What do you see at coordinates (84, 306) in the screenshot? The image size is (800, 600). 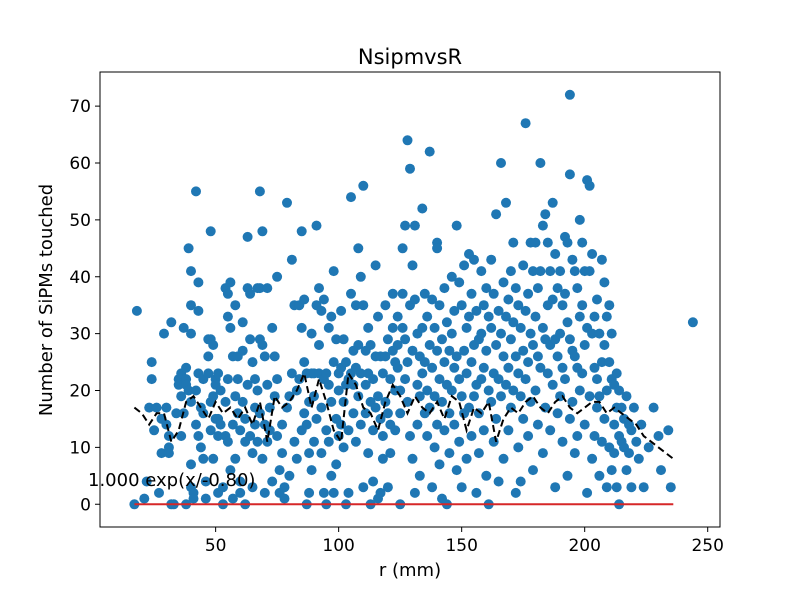 I see `y-axis: 0 10 20 30 40 50 60 70` at bounding box center [84, 306].